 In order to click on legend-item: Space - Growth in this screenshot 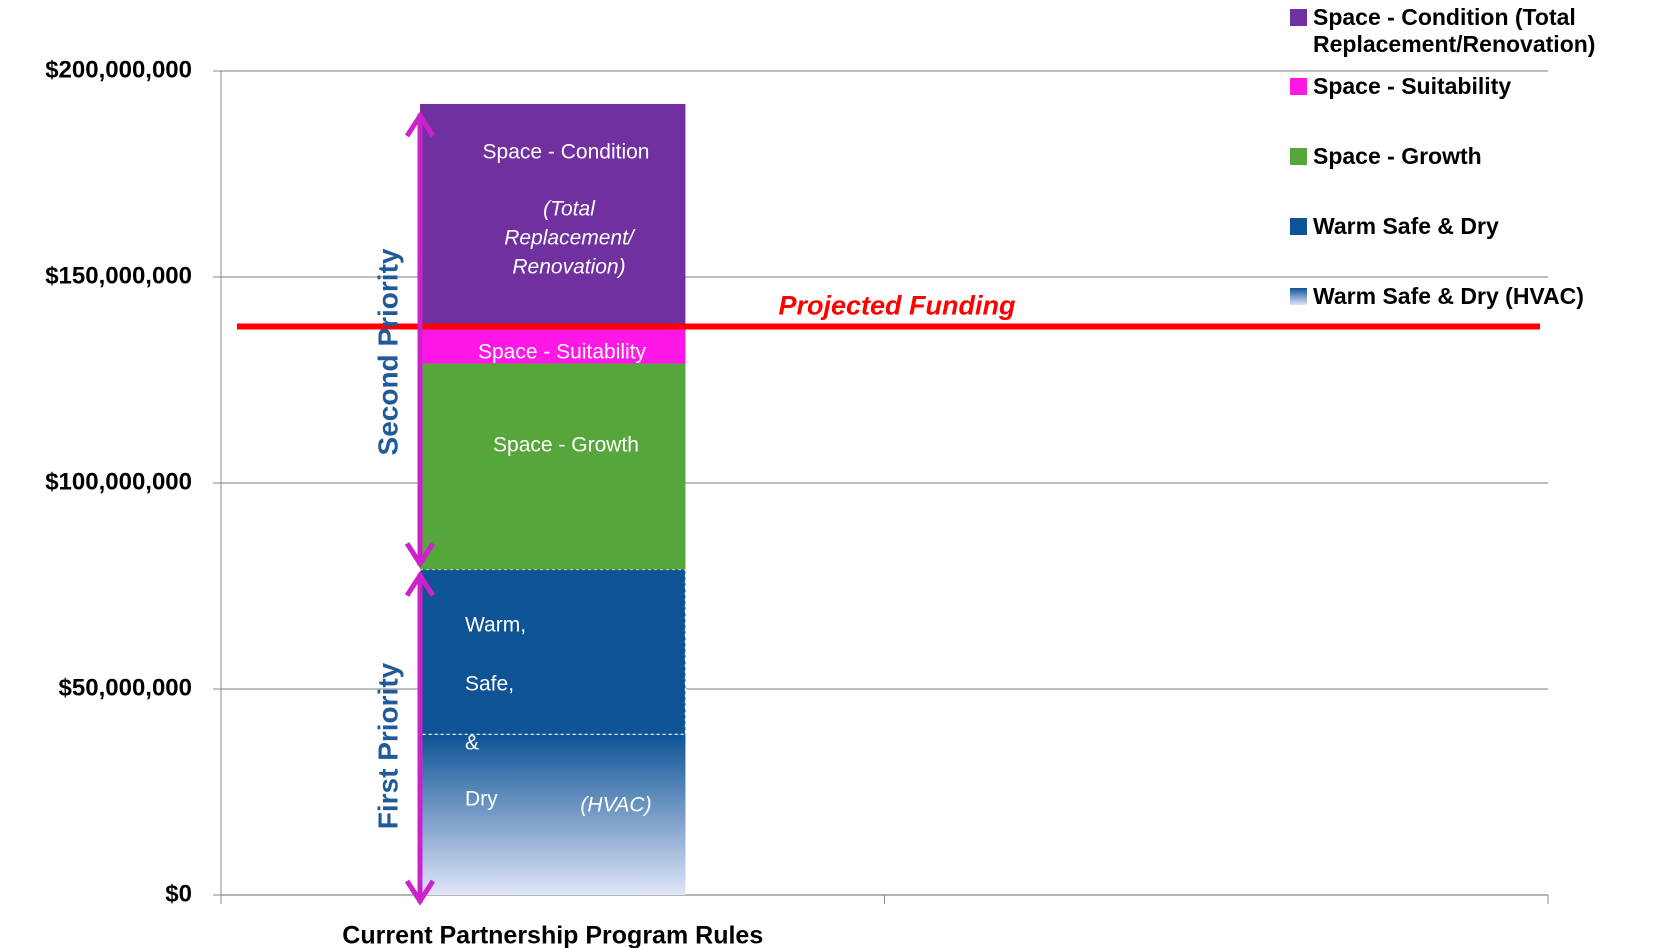, I will do `click(1386, 156)`.